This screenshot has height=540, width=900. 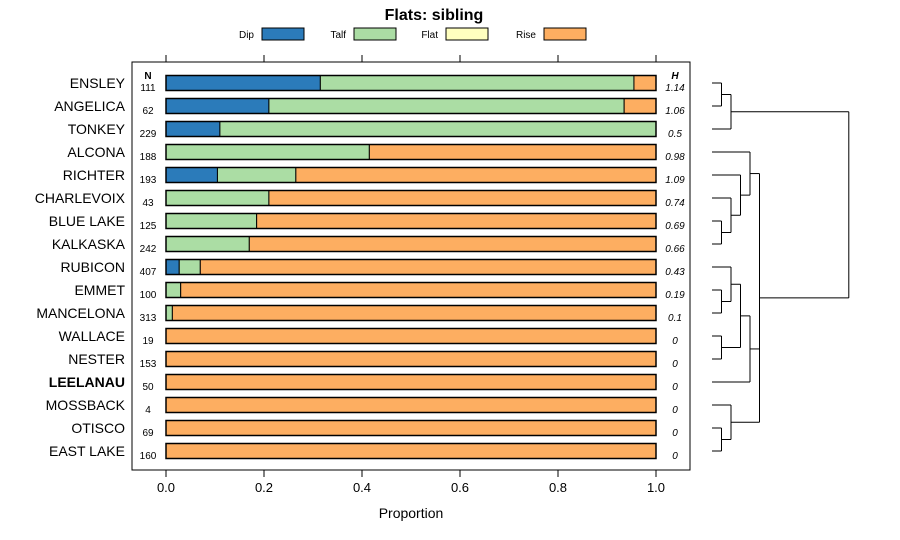 What do you see at coordinates (96, 152) in the screenshot?
I see `row-label-alcona: ALCONA` at bounding box center [96, 152].